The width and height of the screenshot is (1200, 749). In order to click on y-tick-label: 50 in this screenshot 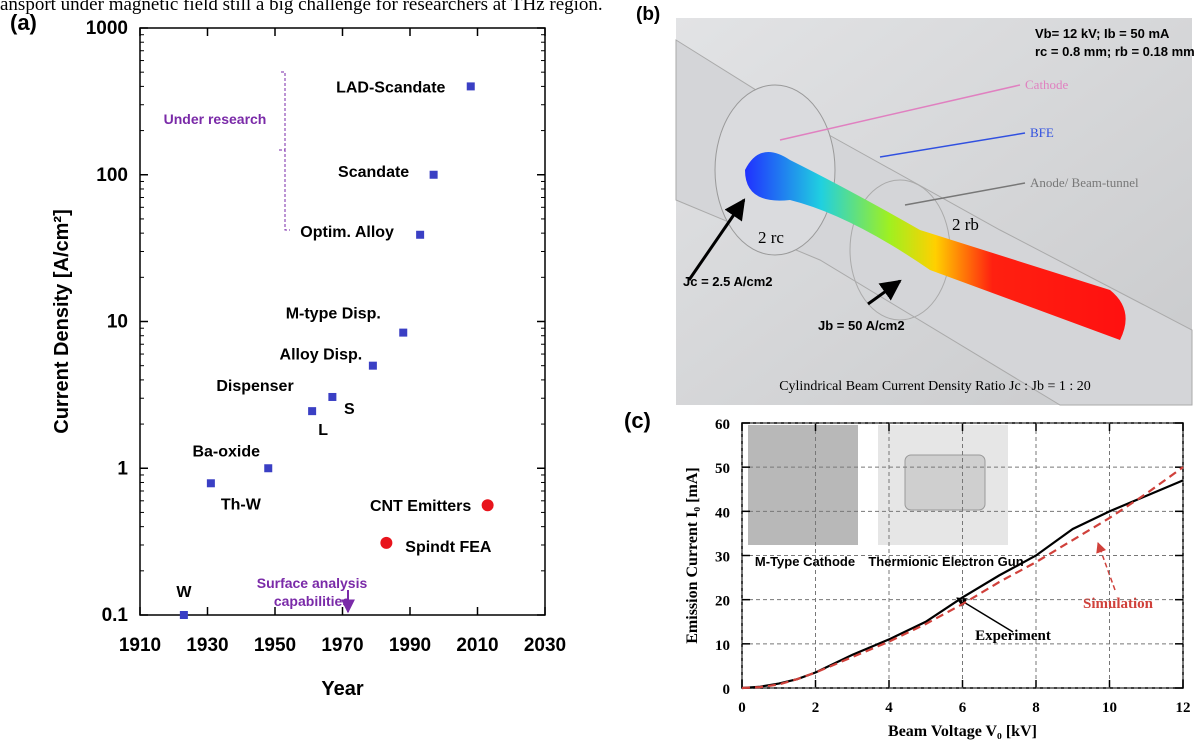, I will do `click(722, 469)`.